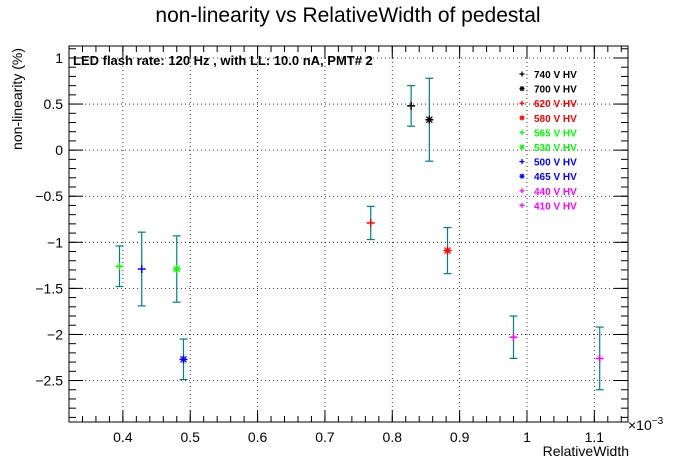  I want to click on legend-entry: 440 V HV, so click(548, 192).